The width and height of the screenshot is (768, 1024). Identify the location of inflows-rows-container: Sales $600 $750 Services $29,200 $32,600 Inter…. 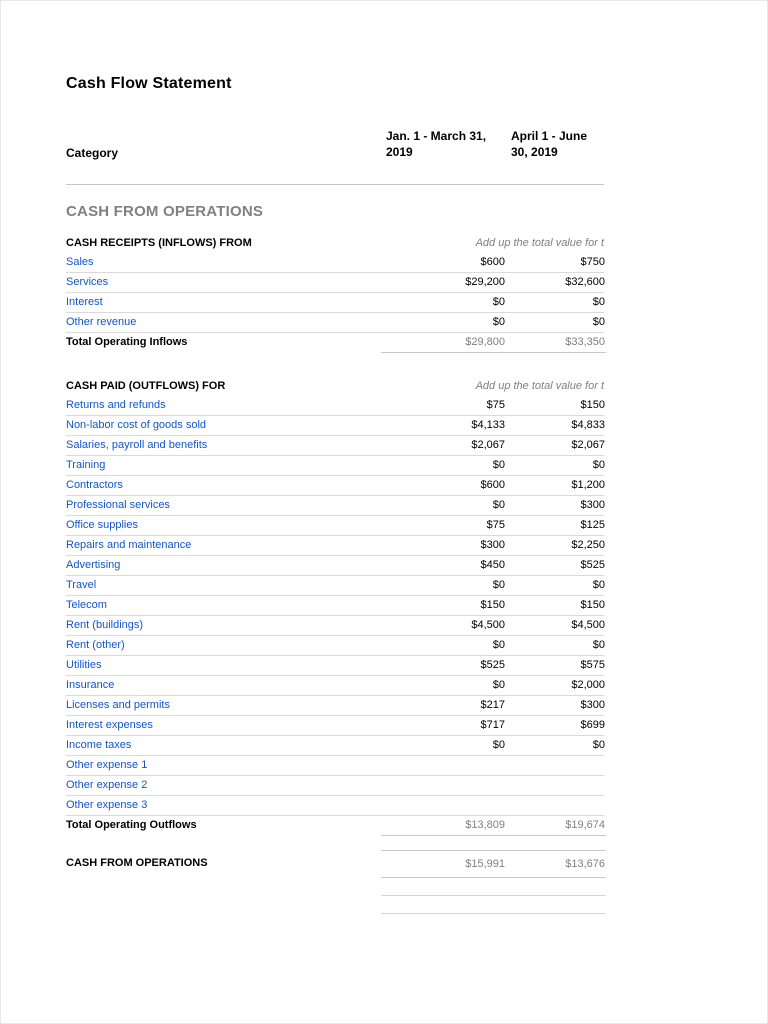
(335, 293).